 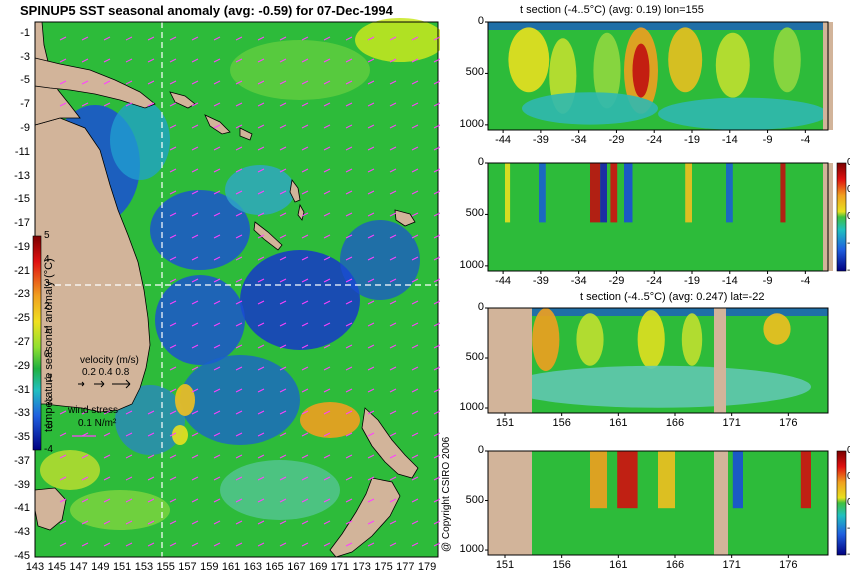 I want to click on velocity-legend-arrows, so click(x=104, y=384).